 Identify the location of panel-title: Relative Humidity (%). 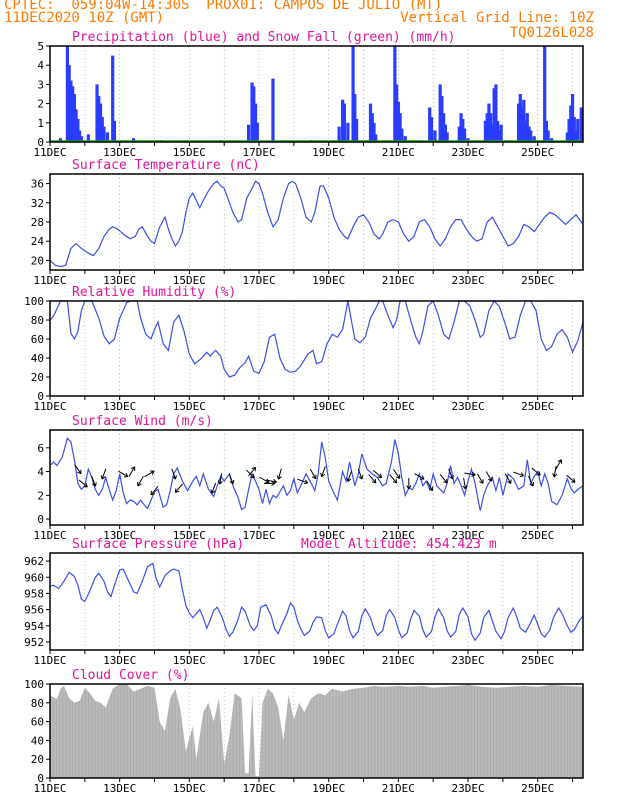
(154, 292).